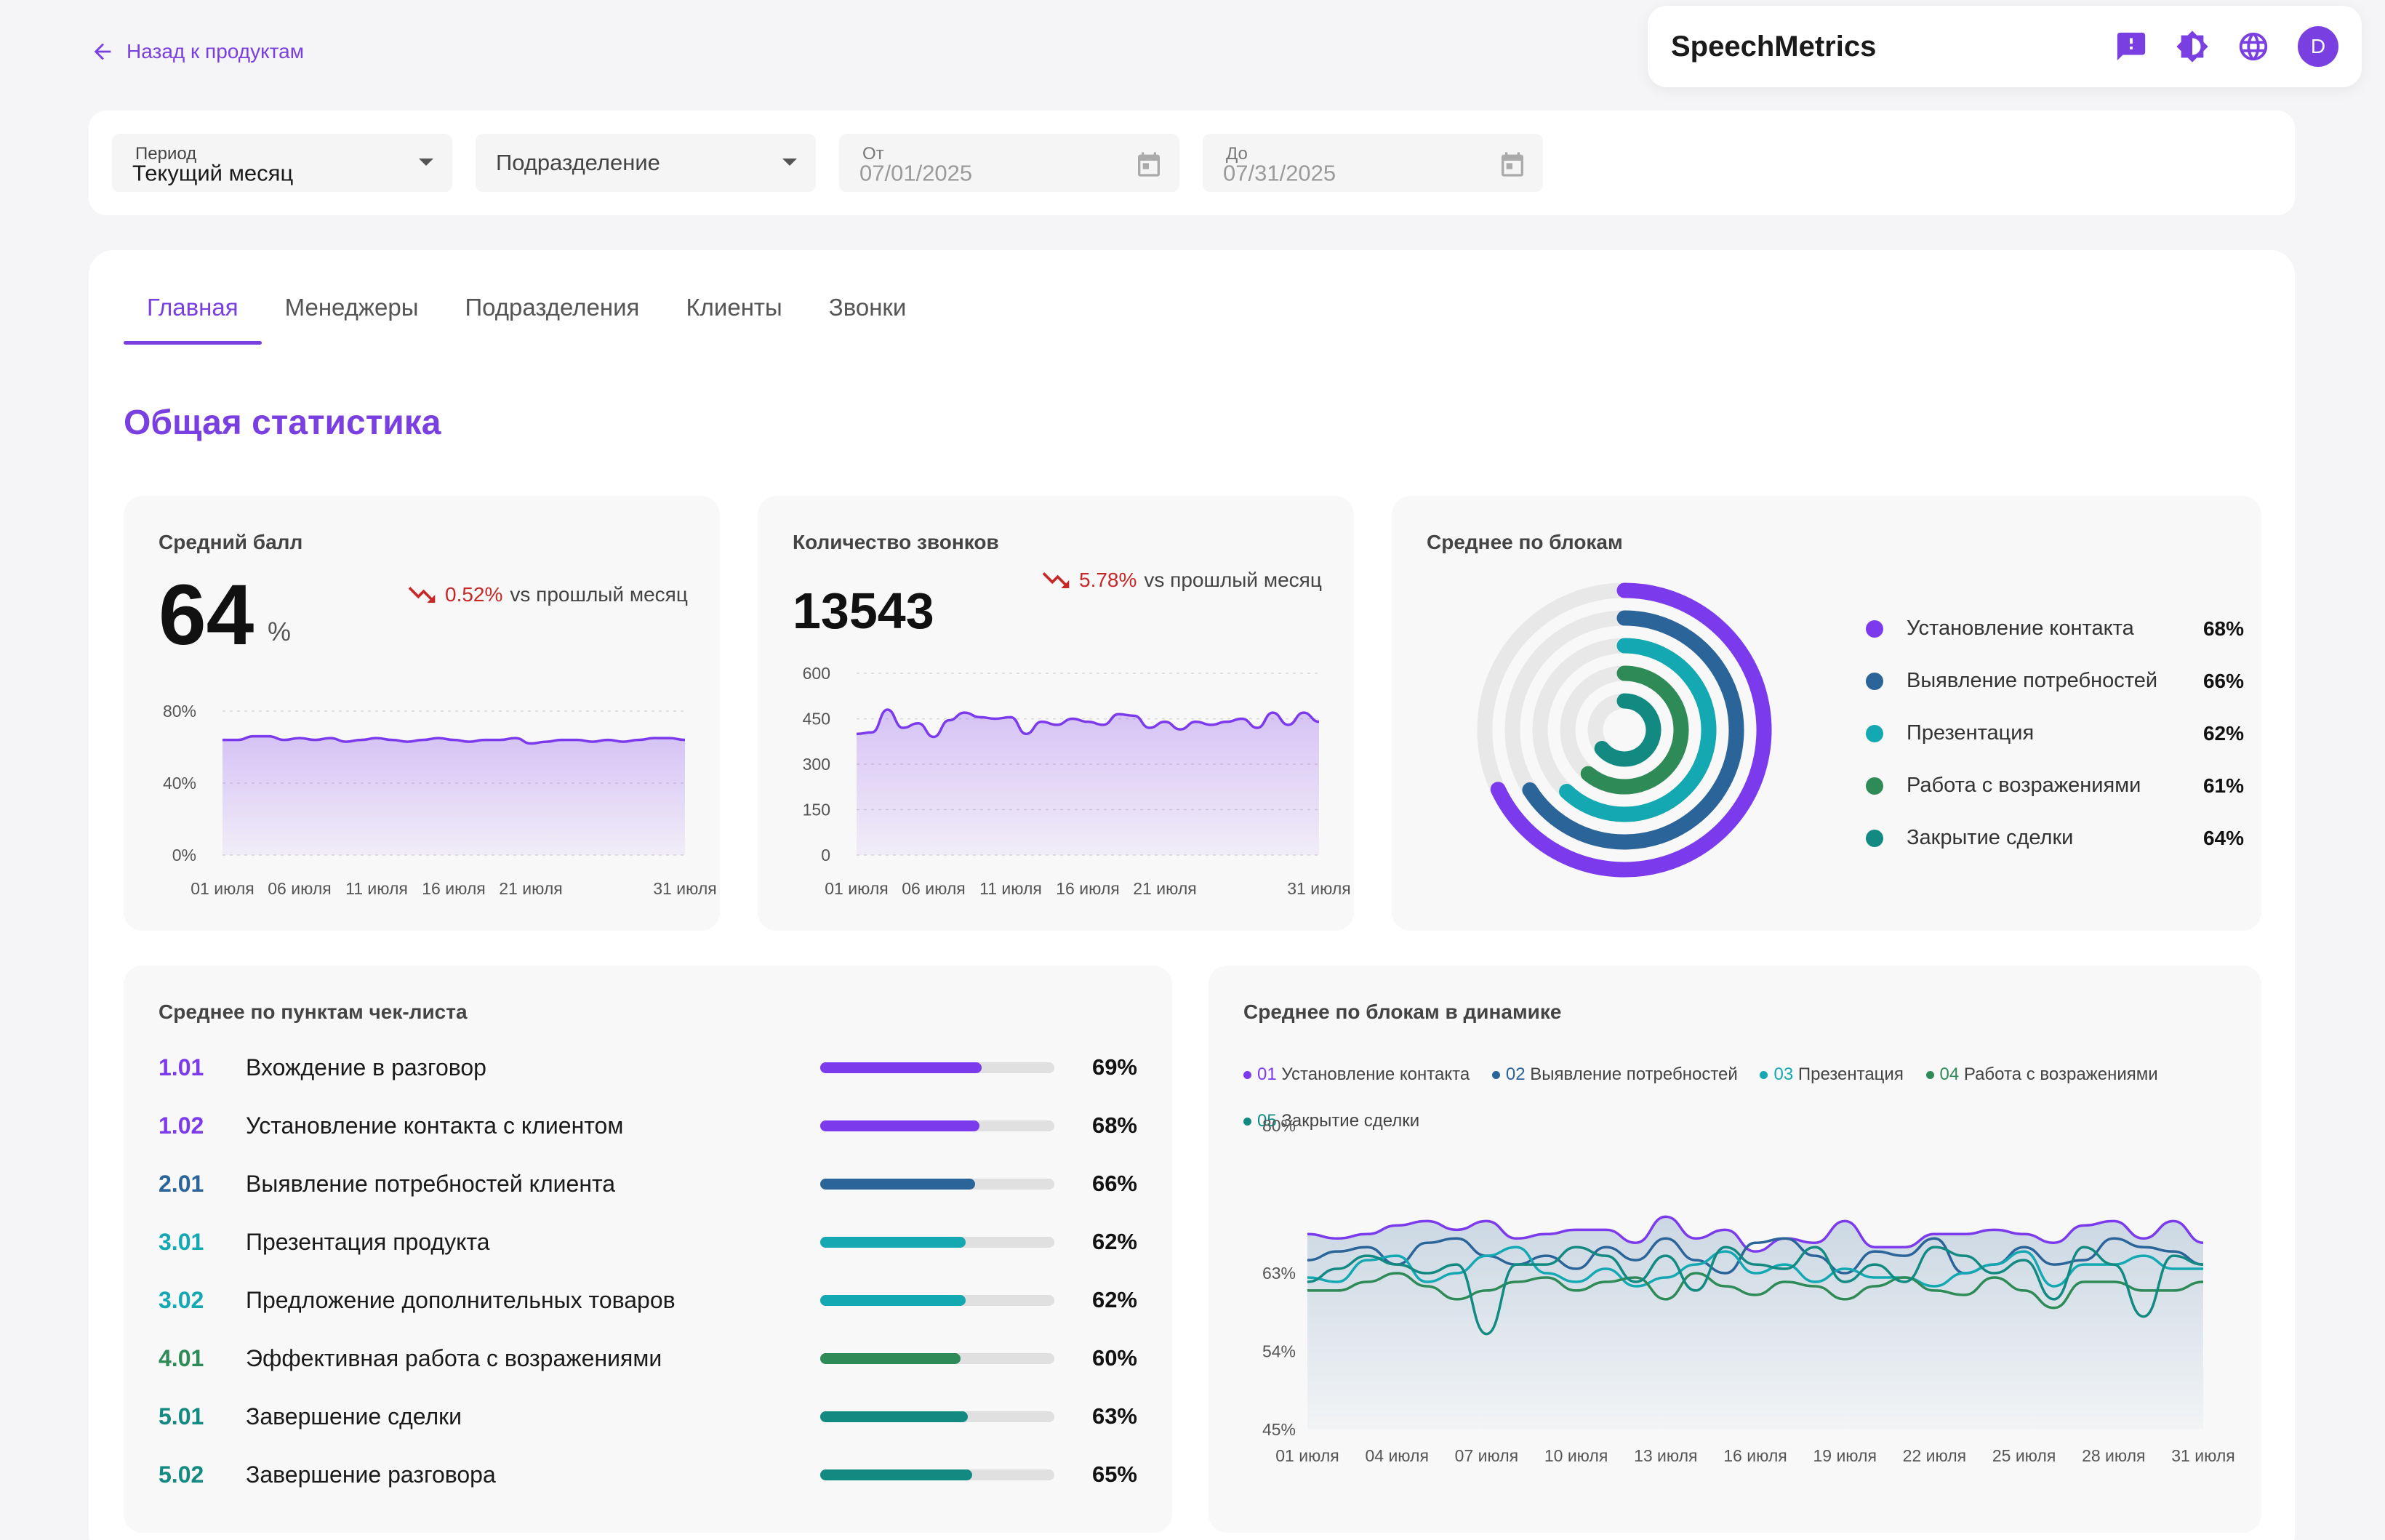 The height and width of the screenshot is (1540, 2385). I want to click on legend-item: Выявление потребностей 66%, so click(2055, 681).